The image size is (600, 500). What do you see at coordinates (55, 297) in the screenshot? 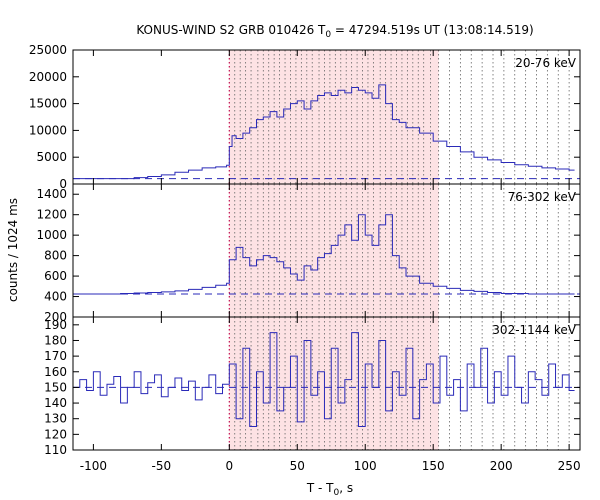
I see `y-tick-label: 400` at bounding box center [55, 297].